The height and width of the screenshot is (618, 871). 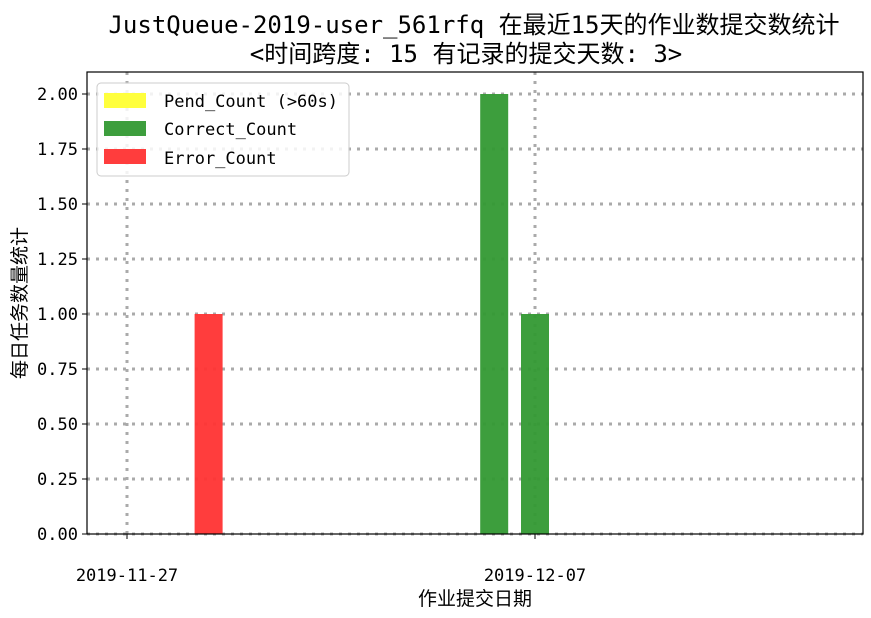 What do you see at coordinates (125, 128) in the screenshot?
I see `legend-swatch-correct` at bounding box center [125, 128].